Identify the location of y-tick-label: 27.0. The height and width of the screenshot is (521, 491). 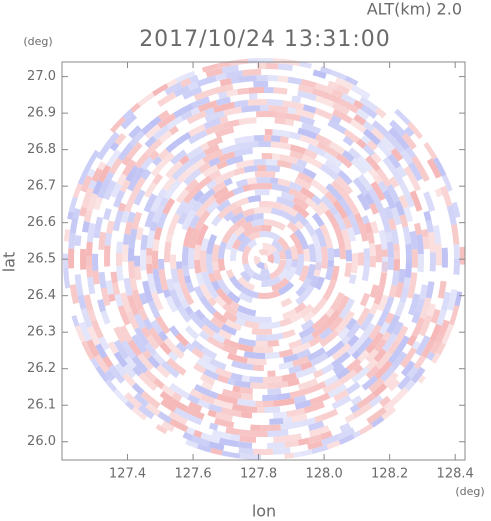
(41, 76).